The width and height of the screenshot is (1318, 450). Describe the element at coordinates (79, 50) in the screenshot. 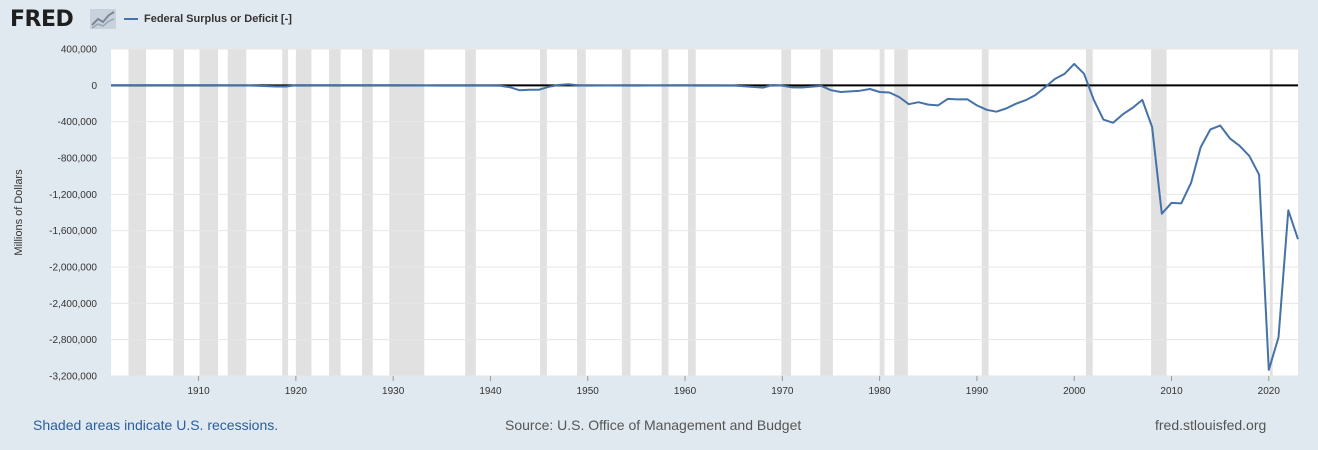

I see `y-tick-label: 400,000` at that location.